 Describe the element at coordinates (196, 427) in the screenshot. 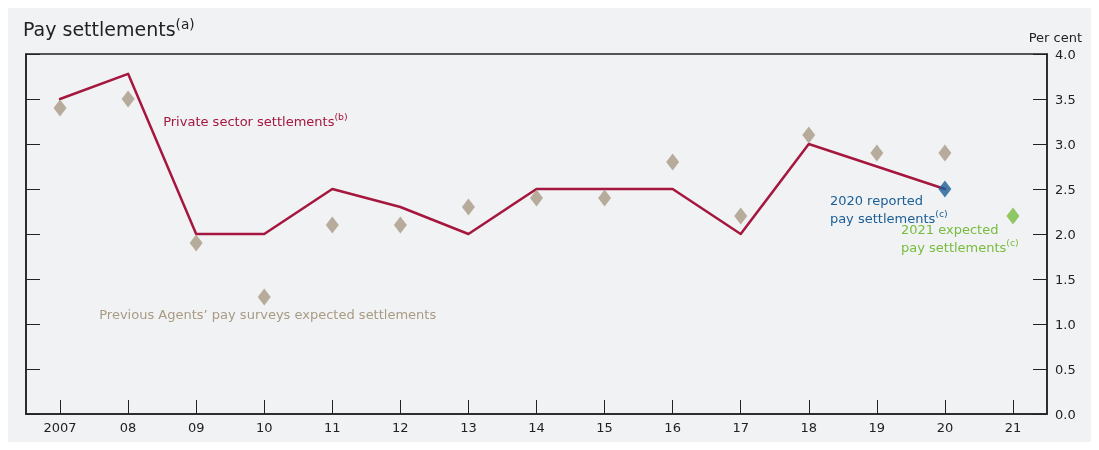

I see `x-tick-label: 09` at that location.